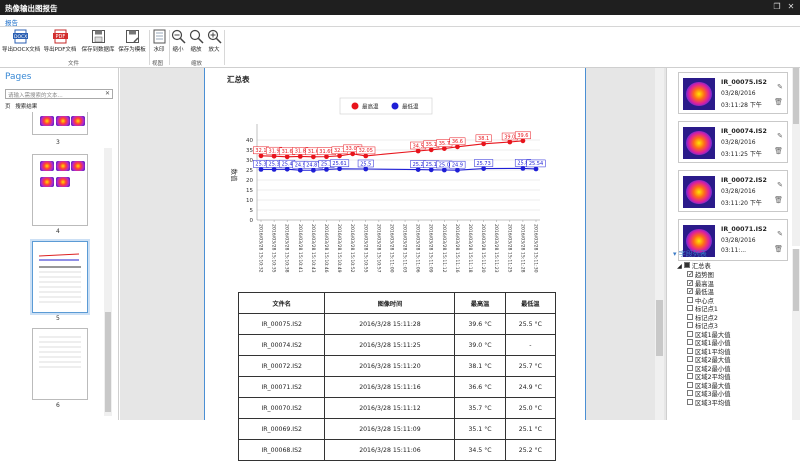  I want to click on data-label: 33.08, so click(353, 149).